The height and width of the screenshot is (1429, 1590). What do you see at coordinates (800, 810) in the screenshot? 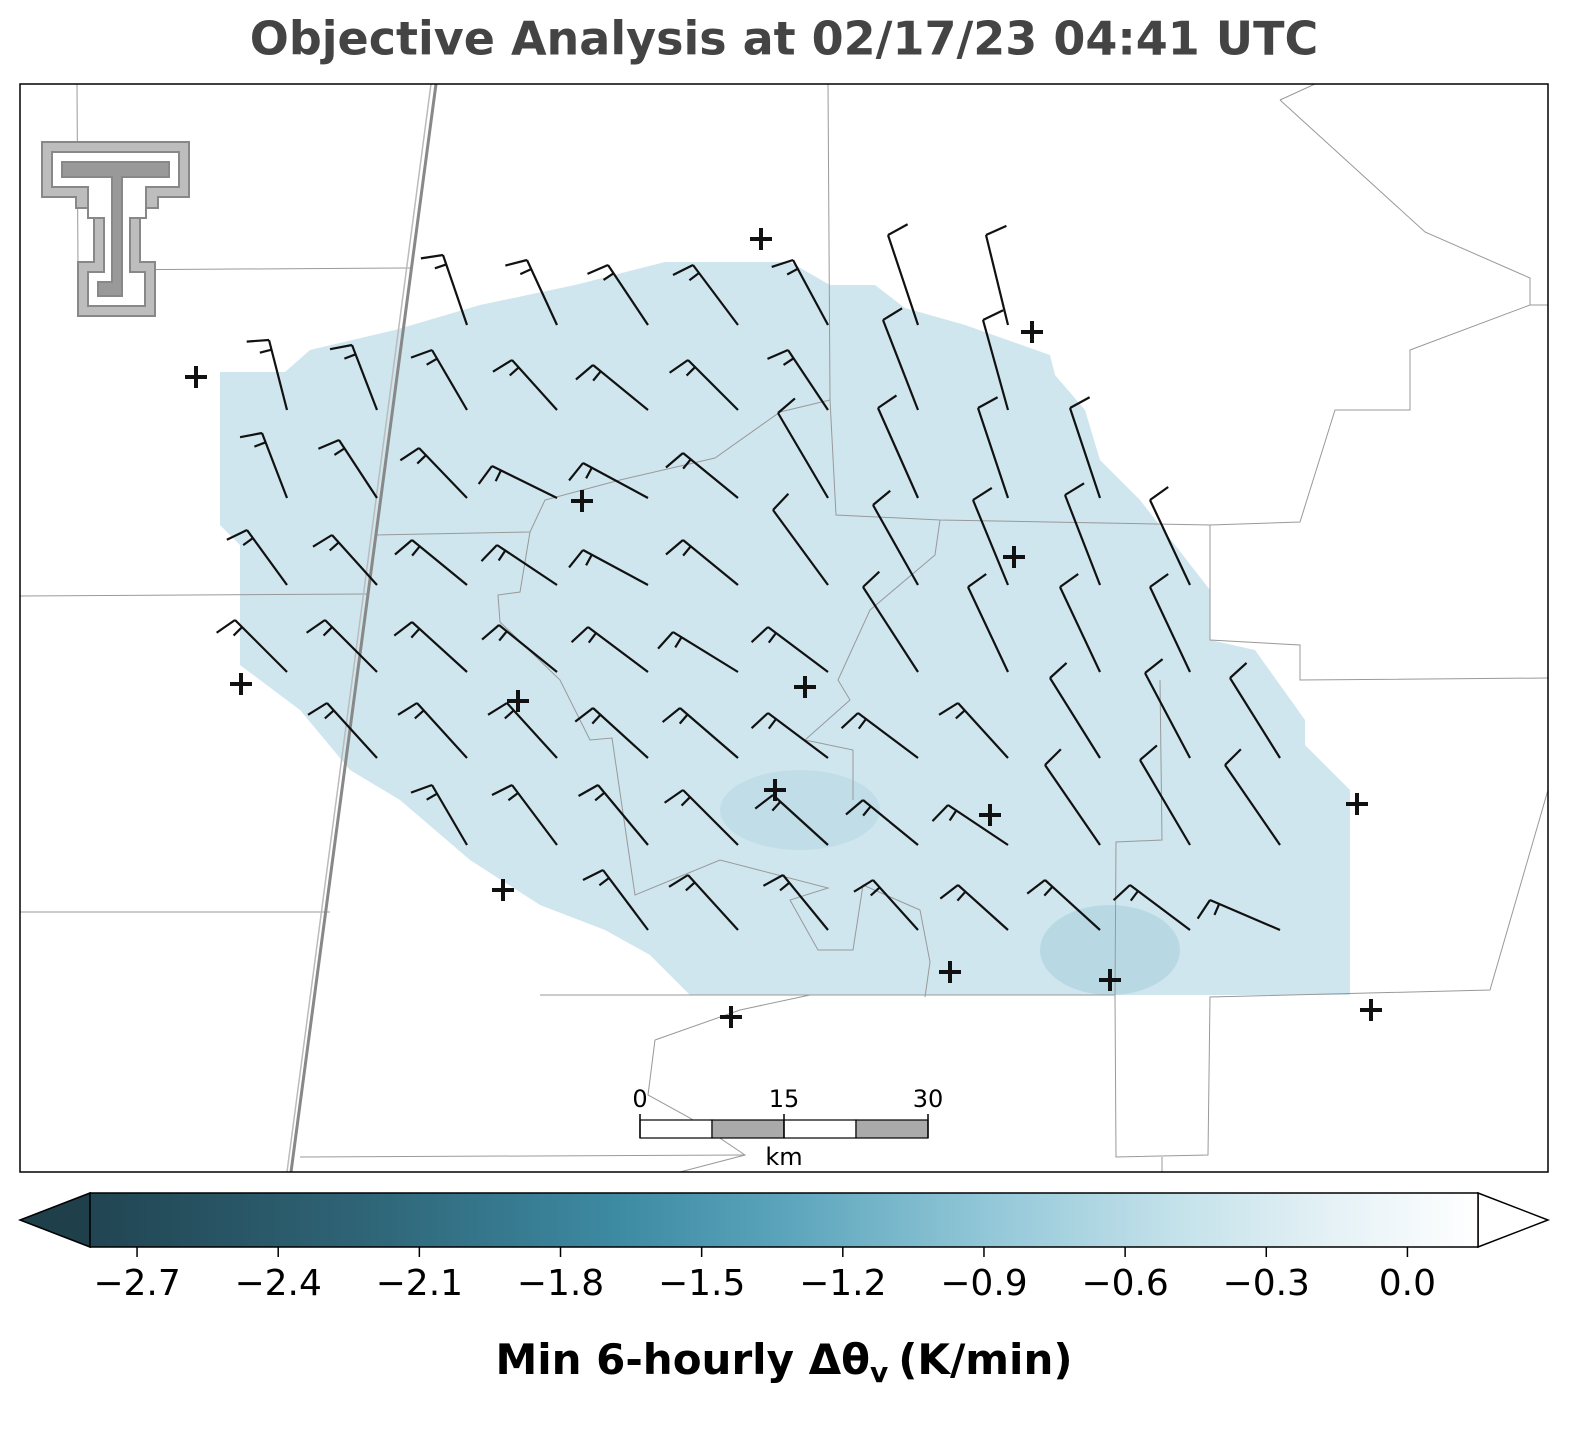
I see `field-contour` at bounding box center [800, 810].